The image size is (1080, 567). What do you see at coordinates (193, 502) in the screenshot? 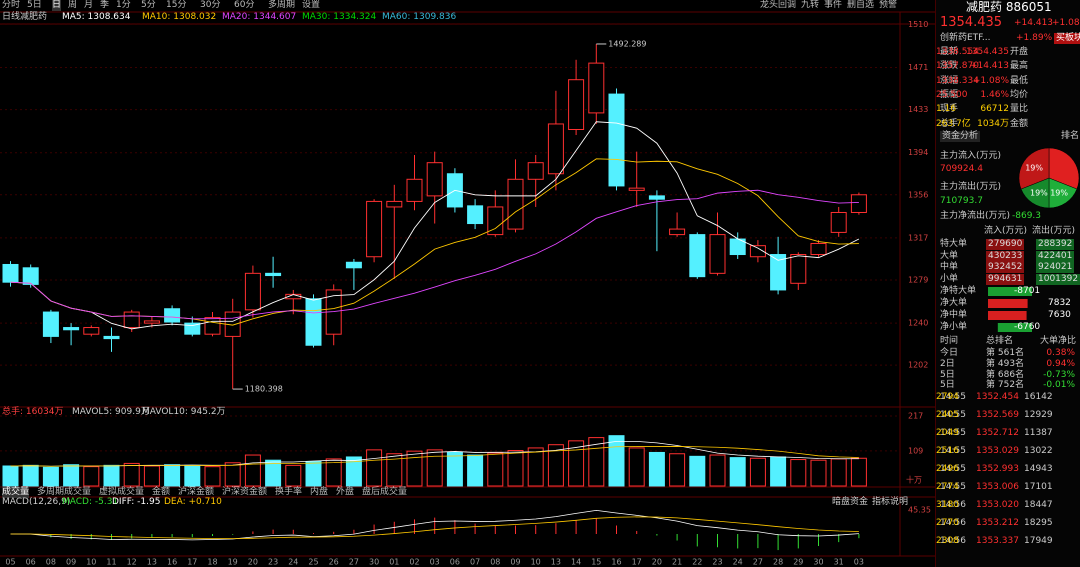
I see `macd-legend: DEA: +0.710` at bounding box center [193, 502].